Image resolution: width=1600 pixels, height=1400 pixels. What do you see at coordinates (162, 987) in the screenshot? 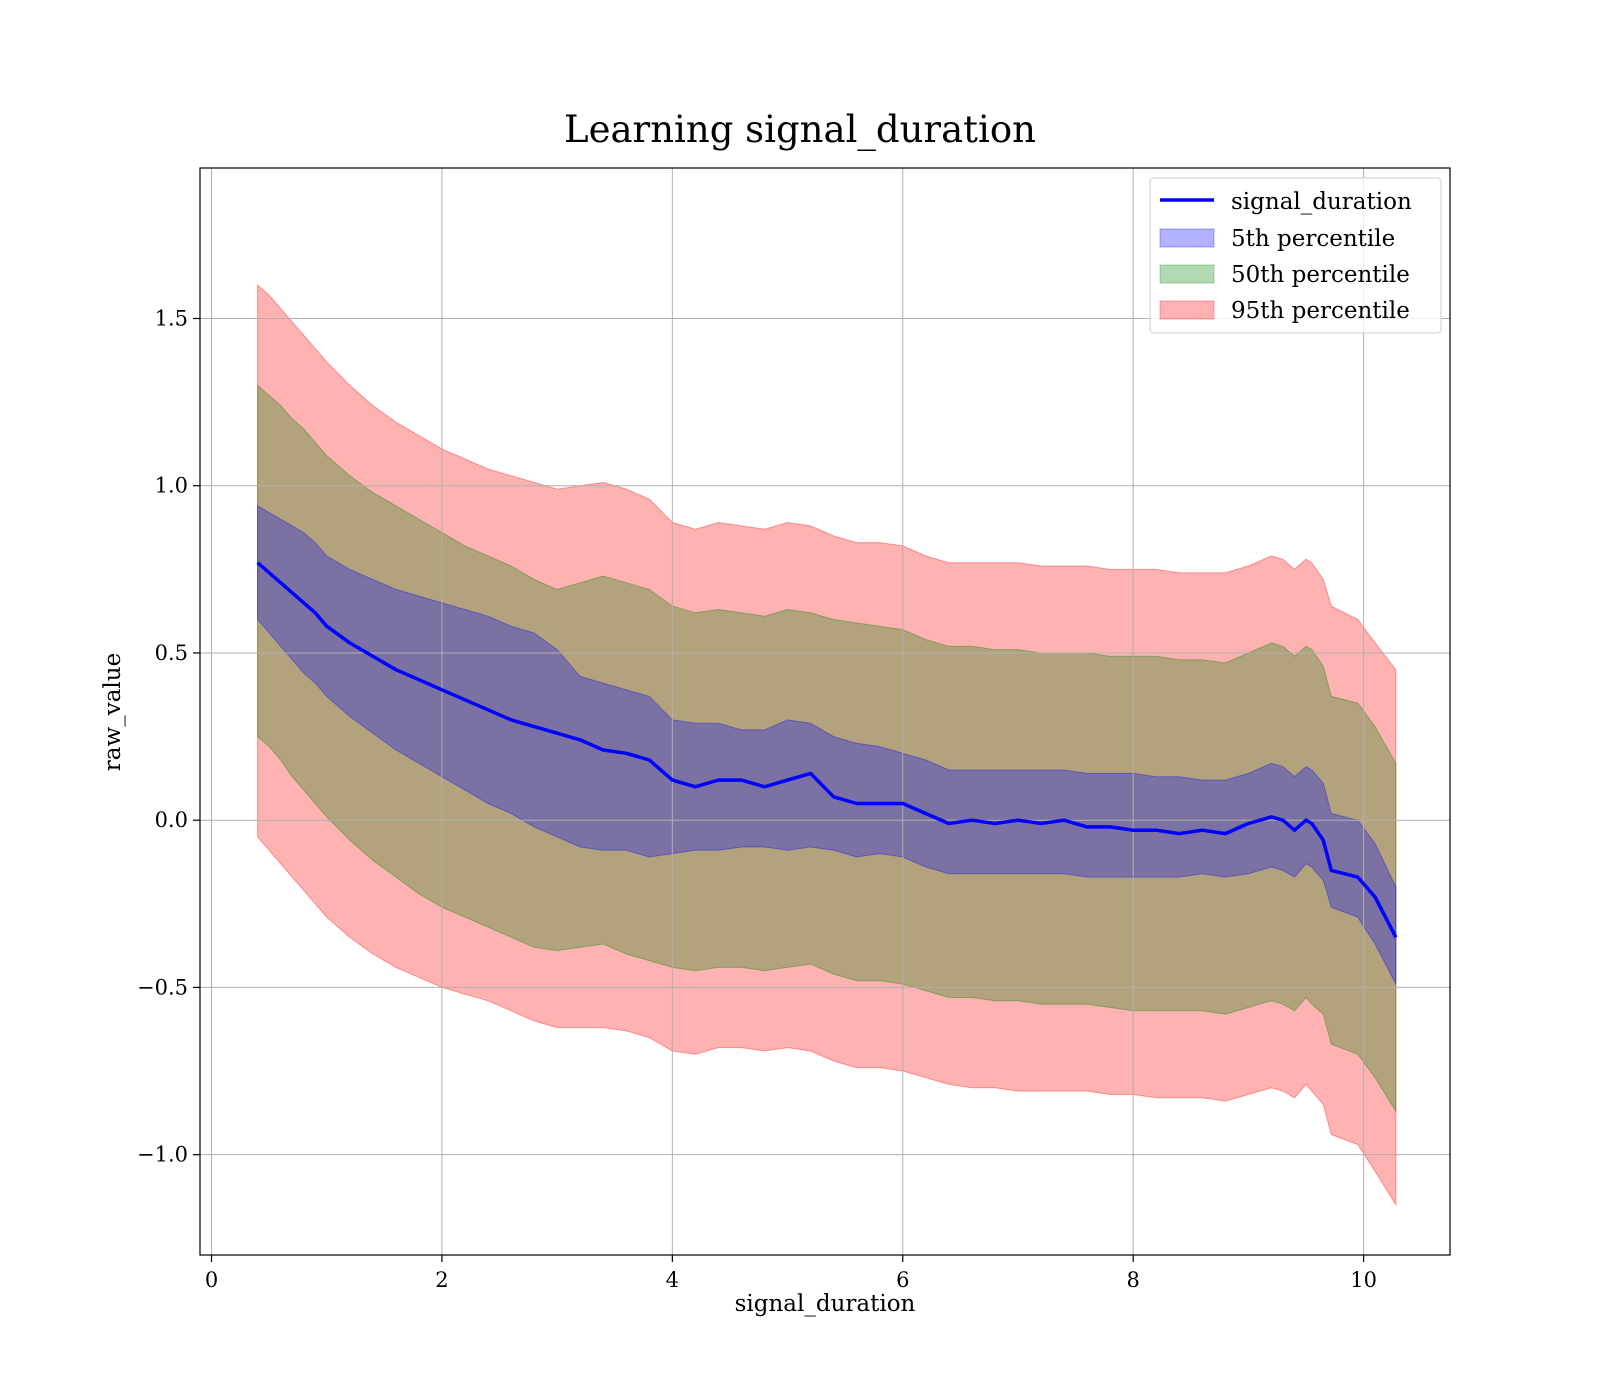
I see `y-tick-label: −0.5` at bounding box center [162, 987].